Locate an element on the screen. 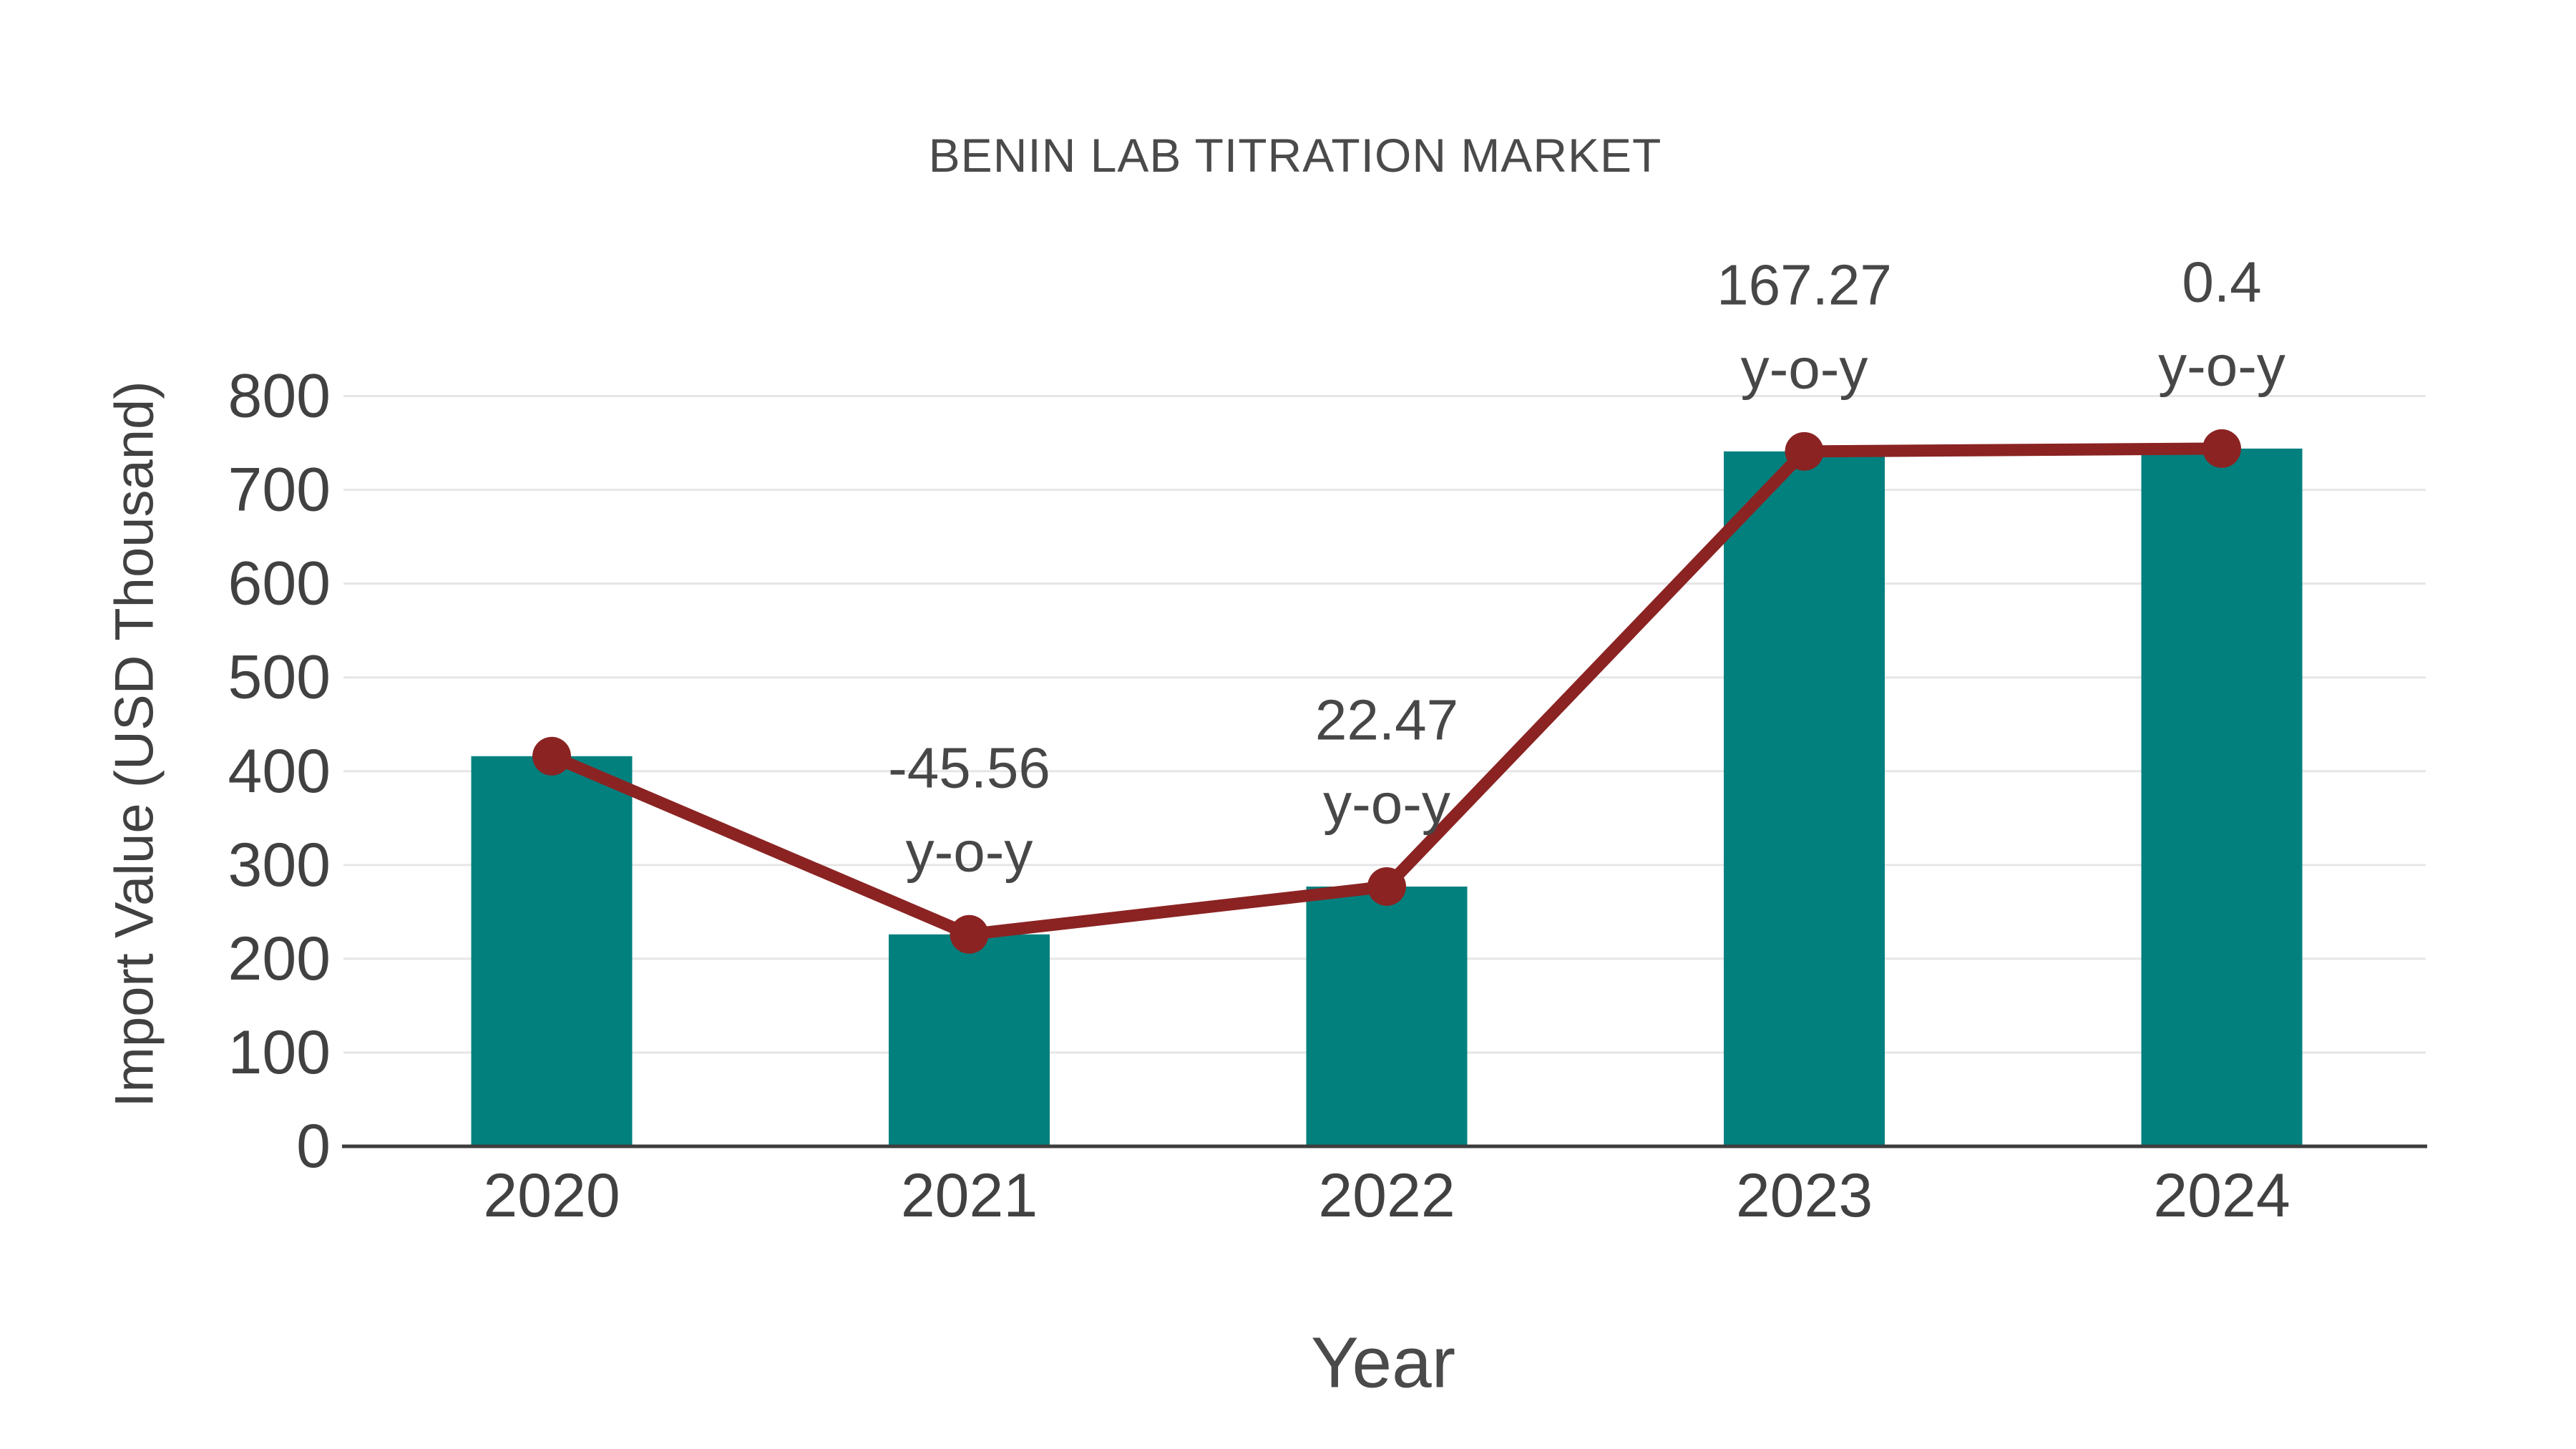 This screenshot has width=2576, height=1449. annotation-2023-value: 167.27 is located at coordinates (1804, 284).